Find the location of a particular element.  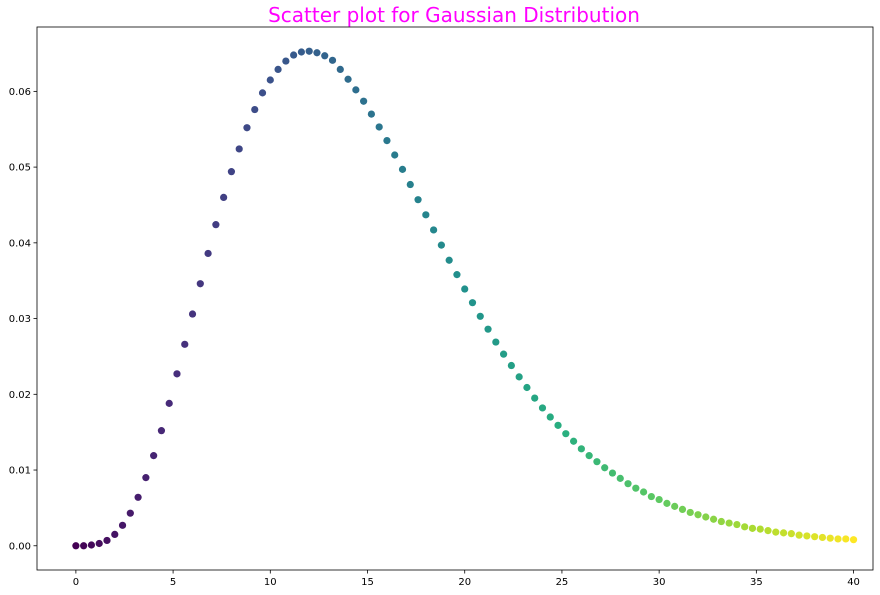

y-tick-label: 0.04 is located at coordinates (20, 243).